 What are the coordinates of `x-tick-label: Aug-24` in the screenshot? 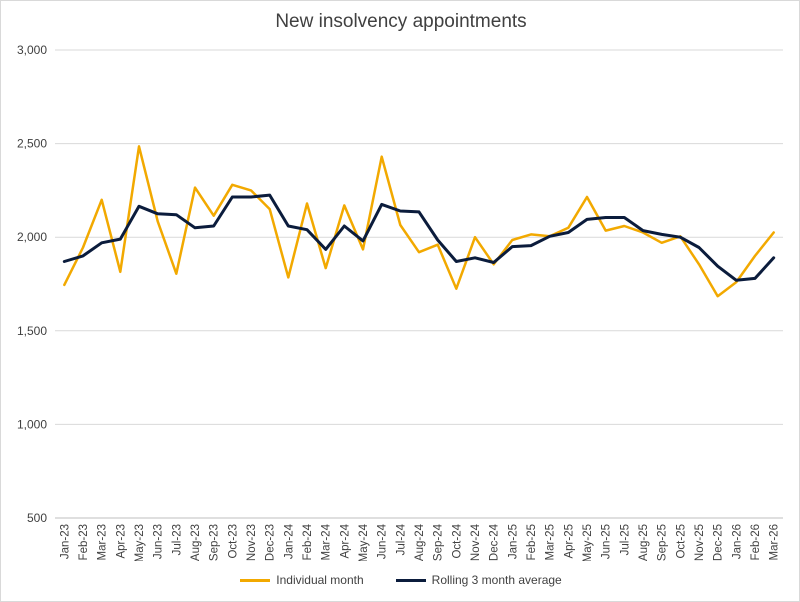 It's located at (420, 542).